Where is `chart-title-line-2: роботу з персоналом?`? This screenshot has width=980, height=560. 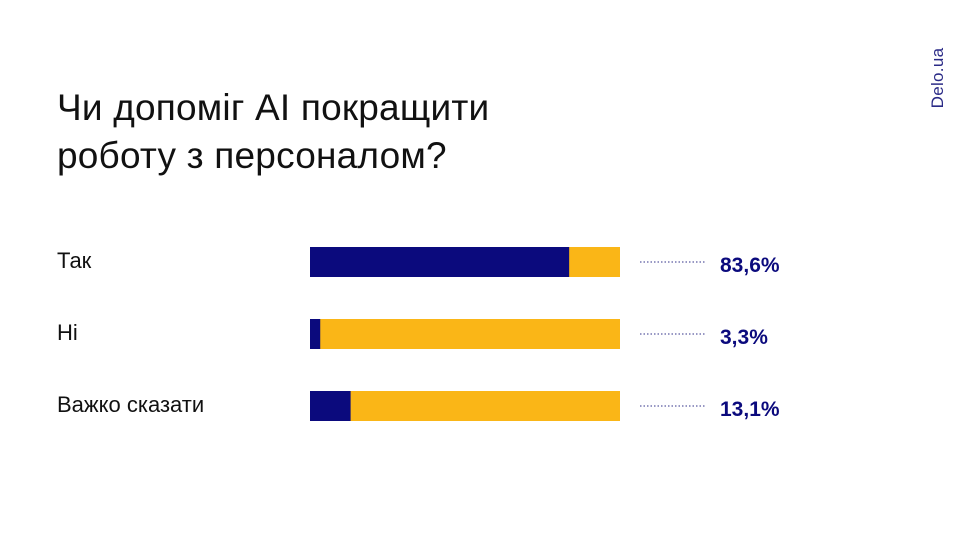
chart-title-line-2: роботу з персоналом? is located at coordinates (252, 155).